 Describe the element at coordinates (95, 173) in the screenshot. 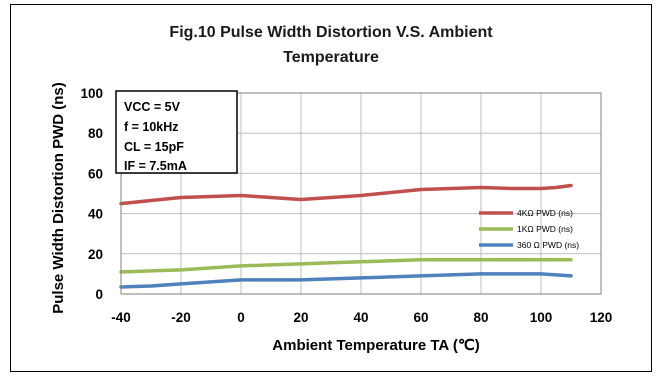

I see `y-tick-label: 60` at that location.